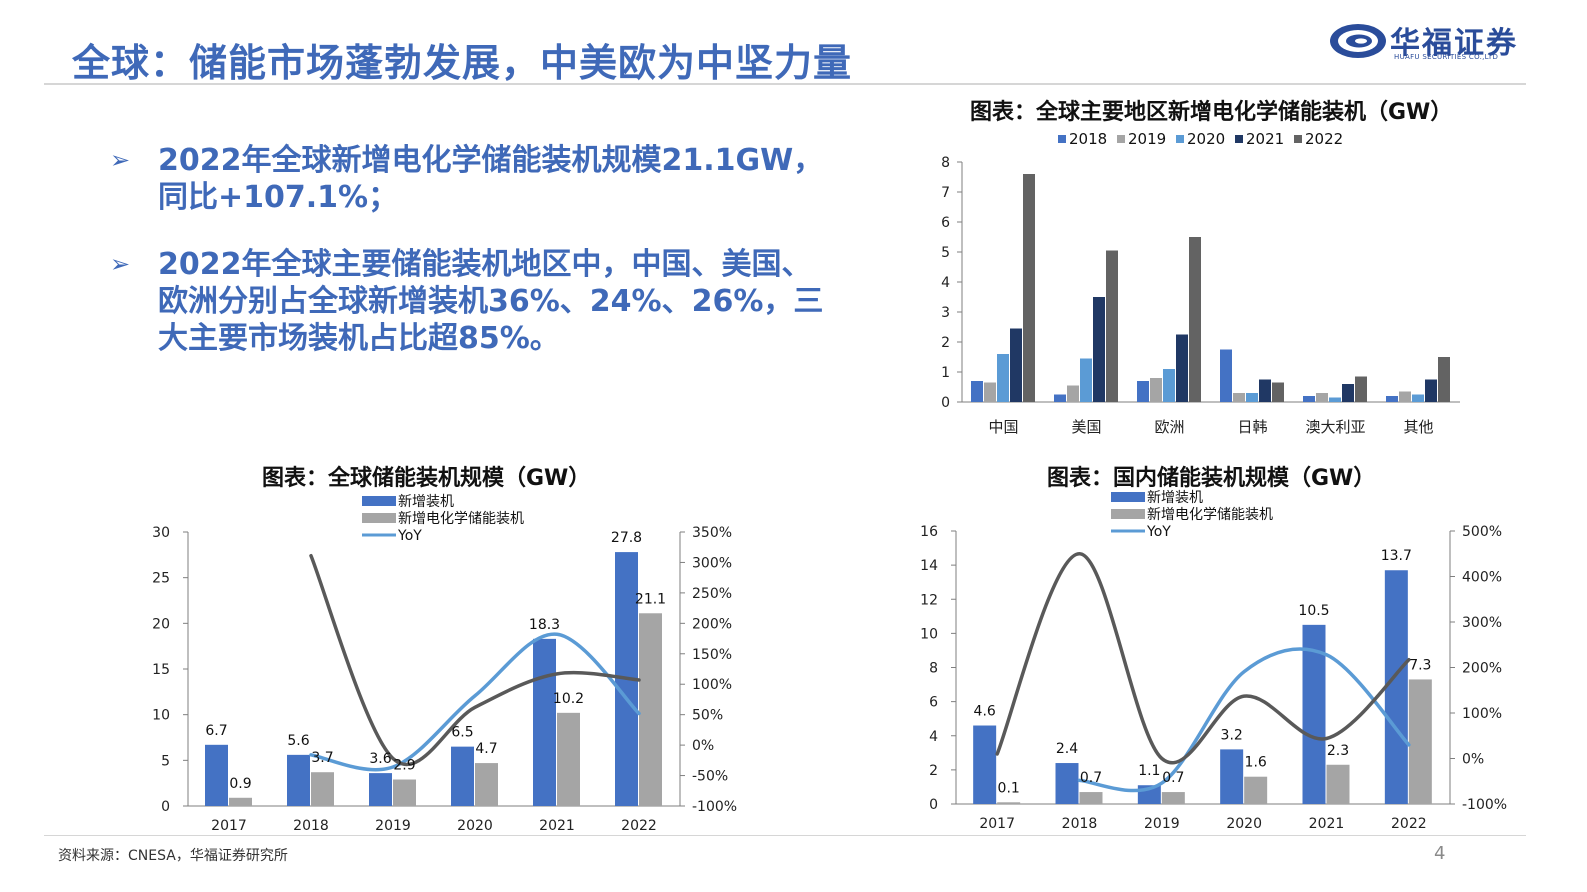 The image size is (1587, 892). Describe the element at coordinates (462, 733) in the screenshot. I see `data-label: 6.5` at that location.